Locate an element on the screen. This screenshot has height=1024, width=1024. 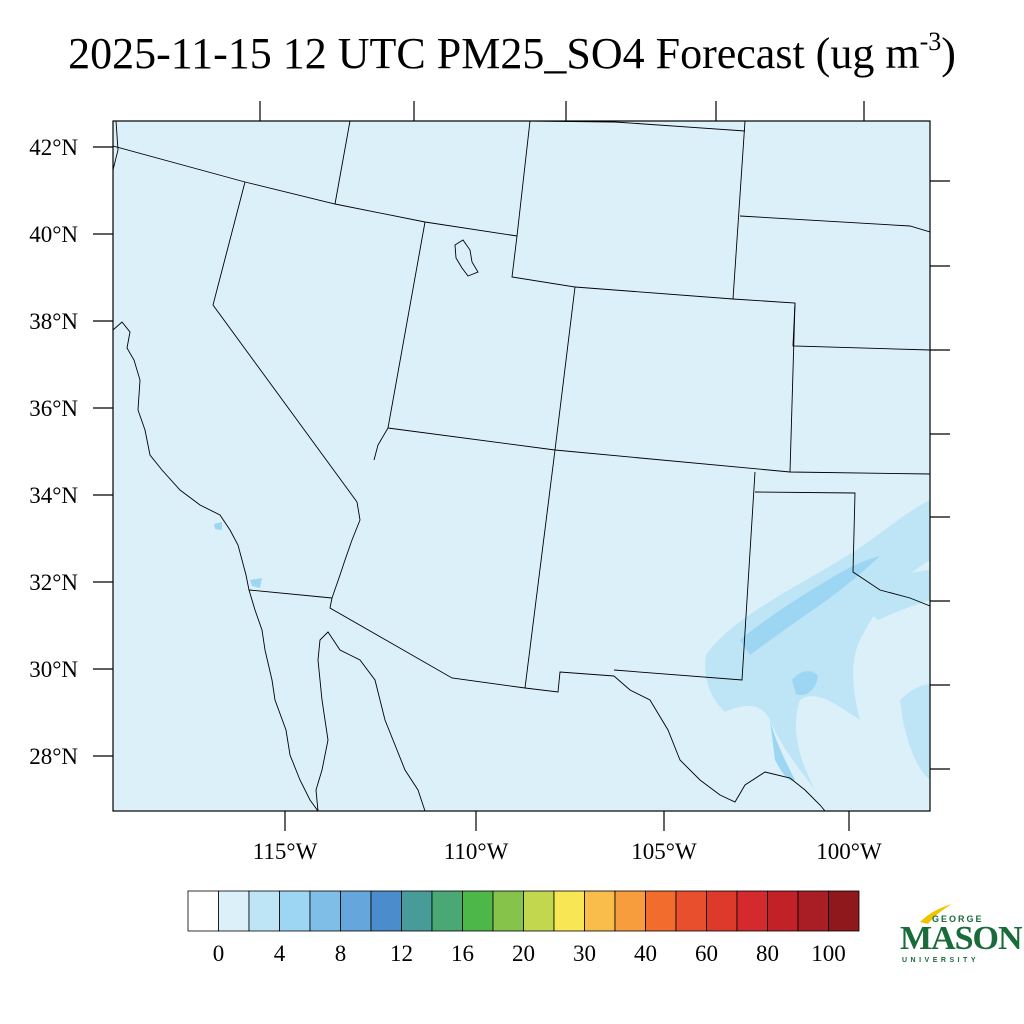
lat-ticks-left is located at coordinates (103, 451).